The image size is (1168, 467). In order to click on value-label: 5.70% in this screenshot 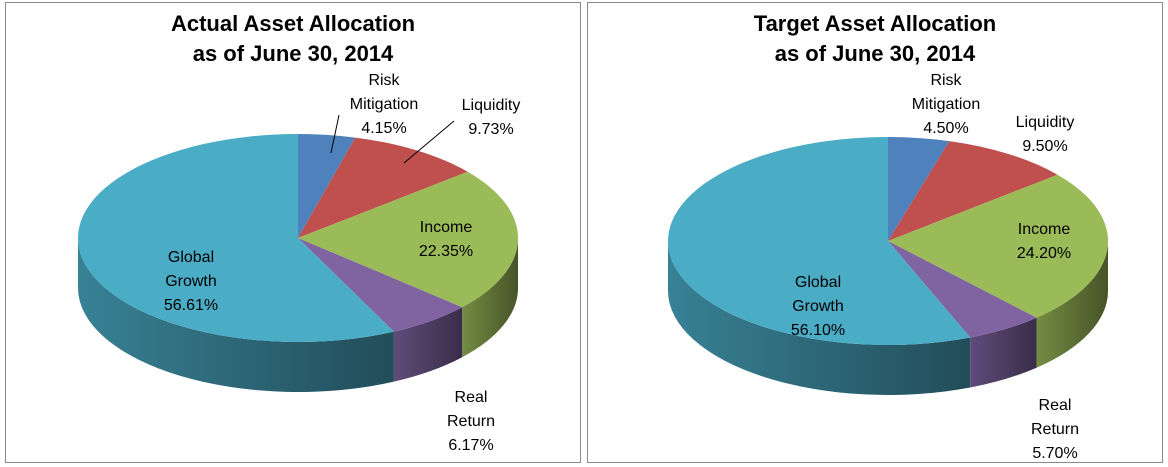, I will do `click(1055, 453)`.